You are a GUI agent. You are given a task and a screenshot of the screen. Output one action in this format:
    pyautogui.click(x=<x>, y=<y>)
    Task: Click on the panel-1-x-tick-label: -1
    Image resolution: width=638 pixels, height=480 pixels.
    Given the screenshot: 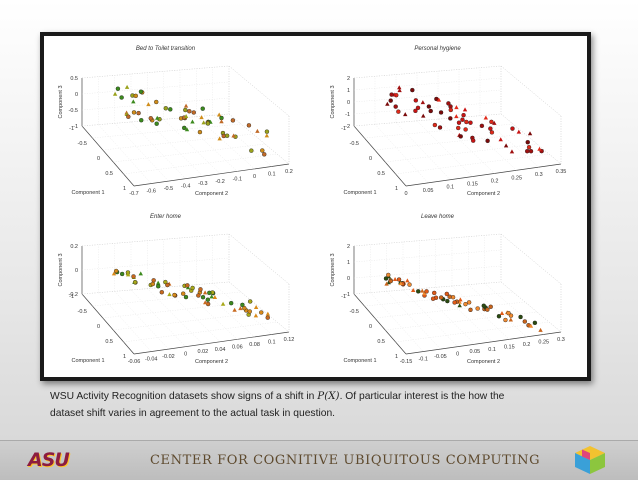 What is the action you would take?
    pyautogui.click(x=343, y=129)
    